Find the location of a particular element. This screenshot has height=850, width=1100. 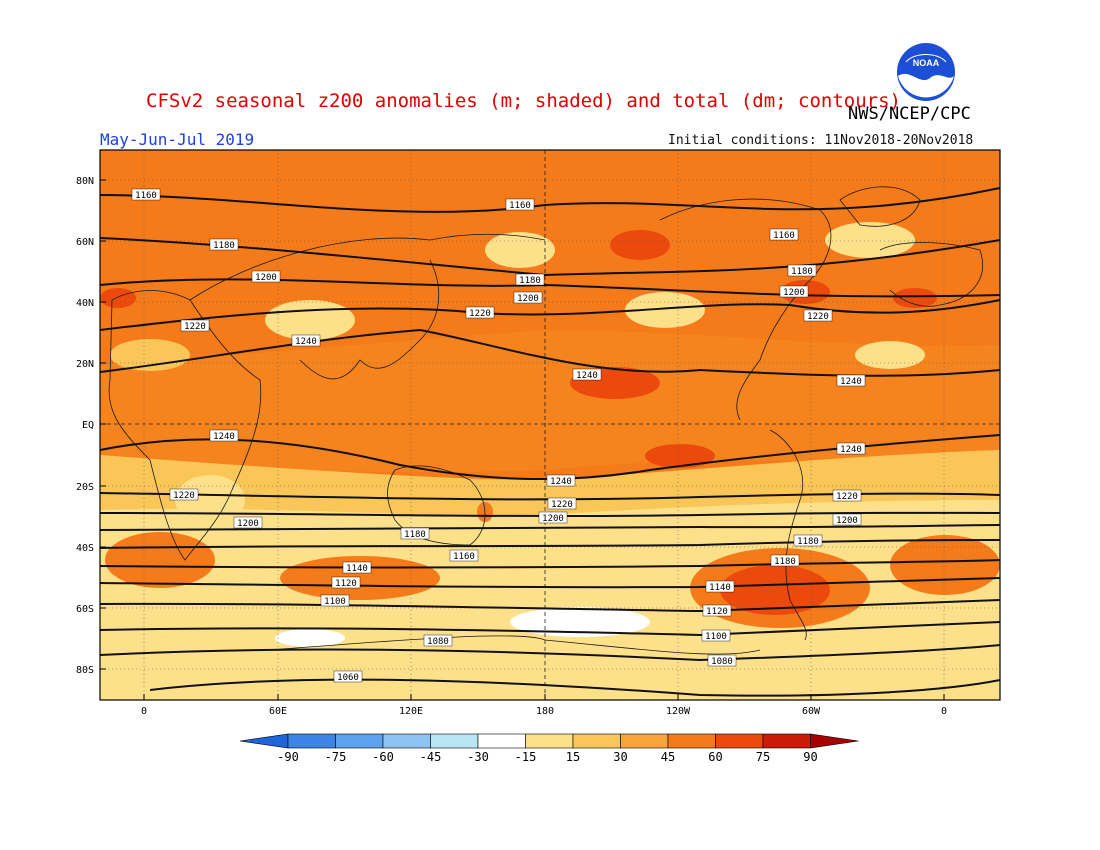

lat-tick-label: 60S is located at coordinates (85, 609).